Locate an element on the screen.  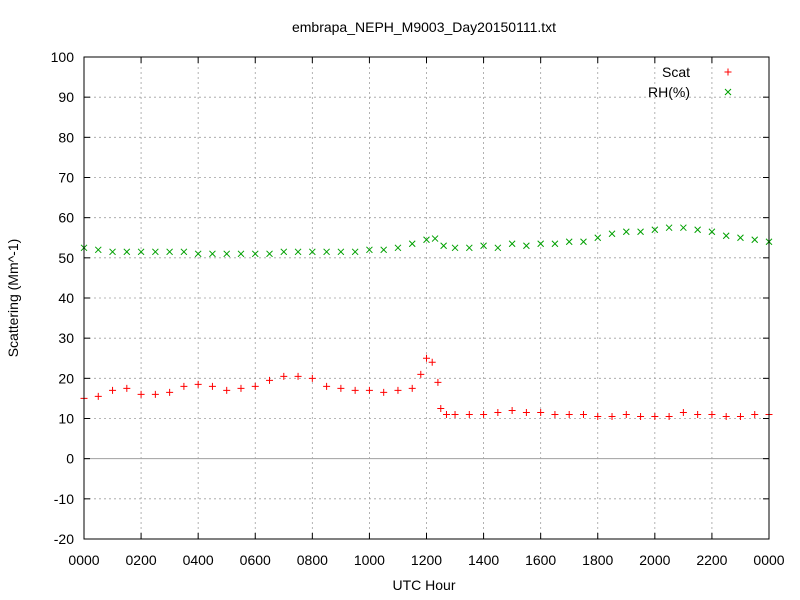
x-tick-label: 0400 is located at coordinates (198, 560).